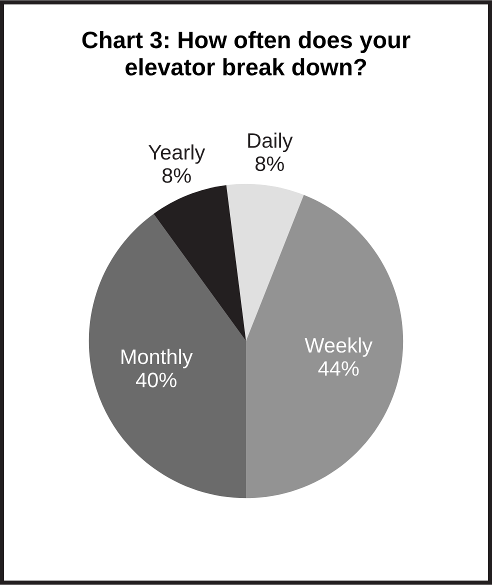 This screenshot has width=492, height=585. What do you see at coordinates (338, 347) in the screenshot?
I see `slice-label: Weekly` at bounding box center [338, 347].